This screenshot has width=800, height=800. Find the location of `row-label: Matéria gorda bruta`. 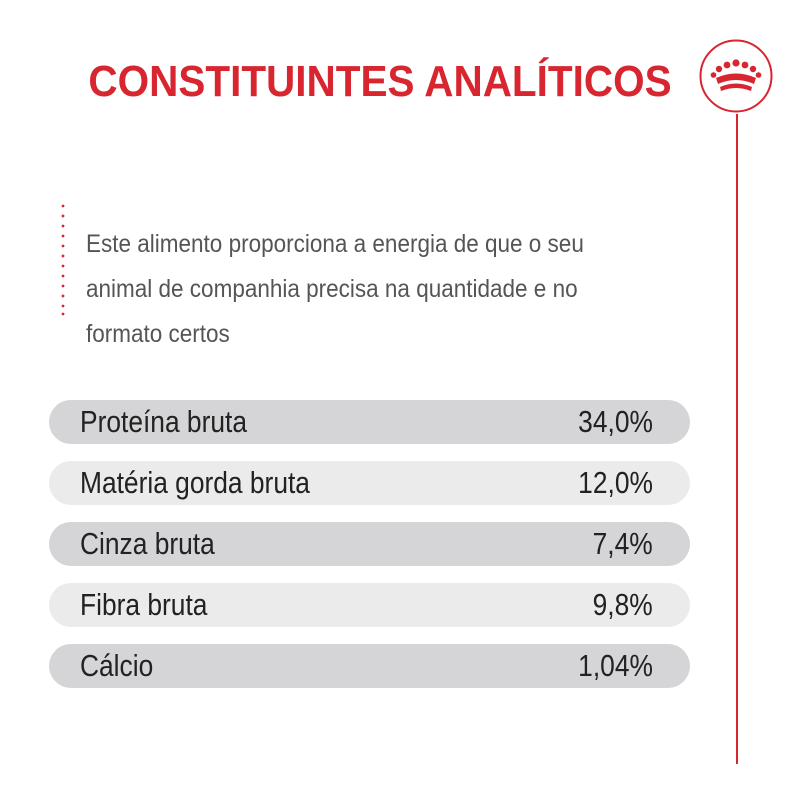

row-label: Matéria gorda bruta is located at coordinates (195, 482).